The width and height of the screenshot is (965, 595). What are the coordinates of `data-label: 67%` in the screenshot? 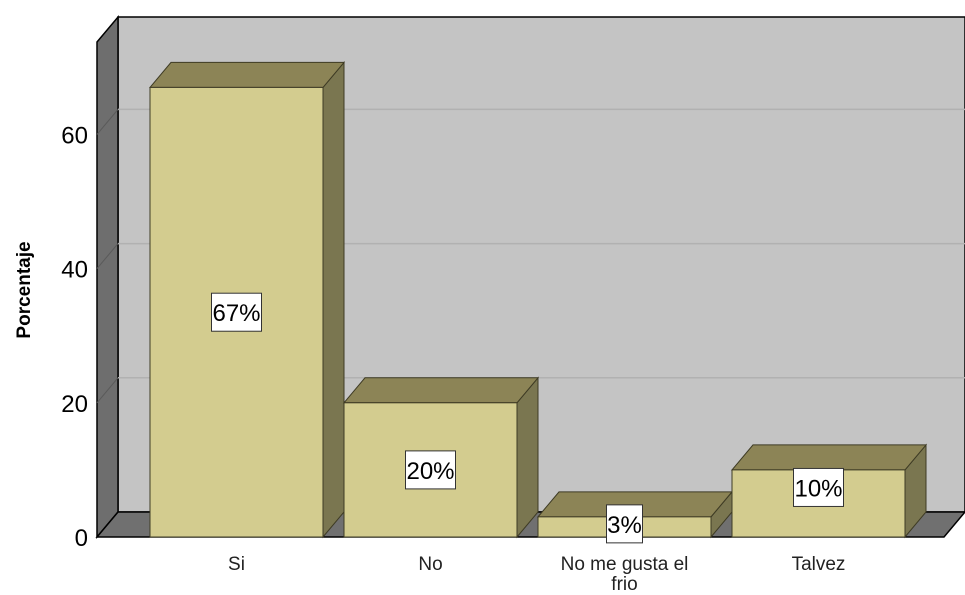 It's located at (236, 312).